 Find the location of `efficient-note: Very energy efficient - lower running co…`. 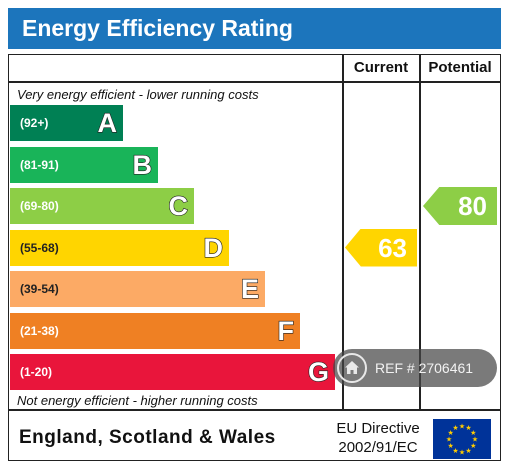

efficient-note: Very energy efficient - lower running co… is located at coordinates (138, 94).